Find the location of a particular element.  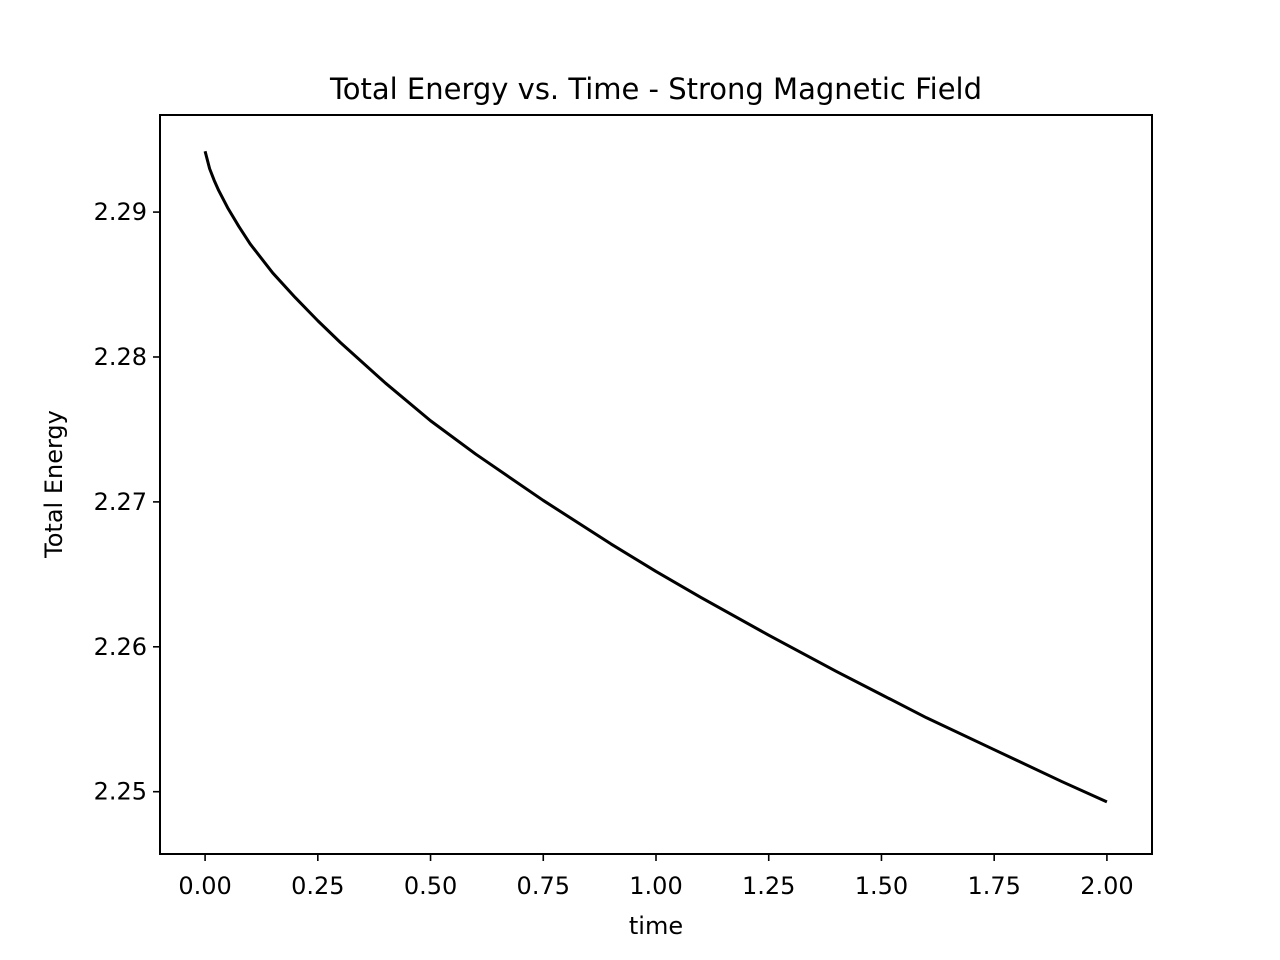

x-tick-label: 0.50 is located at coordinates (430, 886).